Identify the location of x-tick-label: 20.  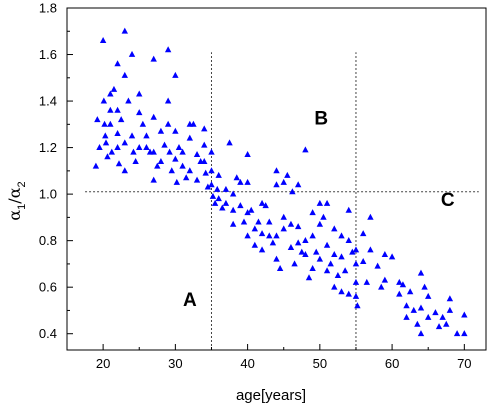
(103, 363).